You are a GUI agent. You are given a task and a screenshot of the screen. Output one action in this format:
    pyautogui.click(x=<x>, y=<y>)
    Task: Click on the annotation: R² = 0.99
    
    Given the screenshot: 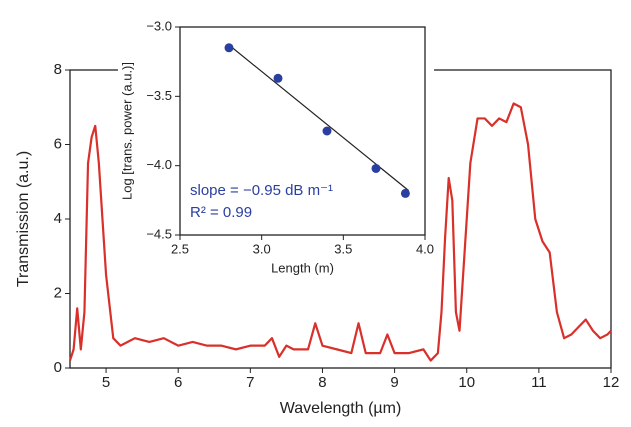 What is the action you would take?
    pyautogui.click(x=221, y=212)
    